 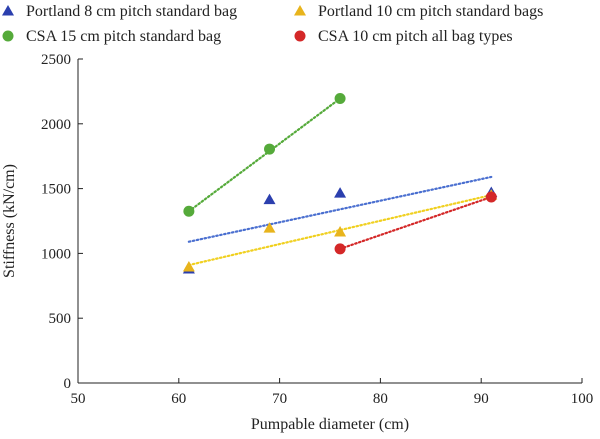 What do you see at coordinates (582, 399) in the screenshot?
I see `x-tick-label: 100` at bounding box center [582, 399].